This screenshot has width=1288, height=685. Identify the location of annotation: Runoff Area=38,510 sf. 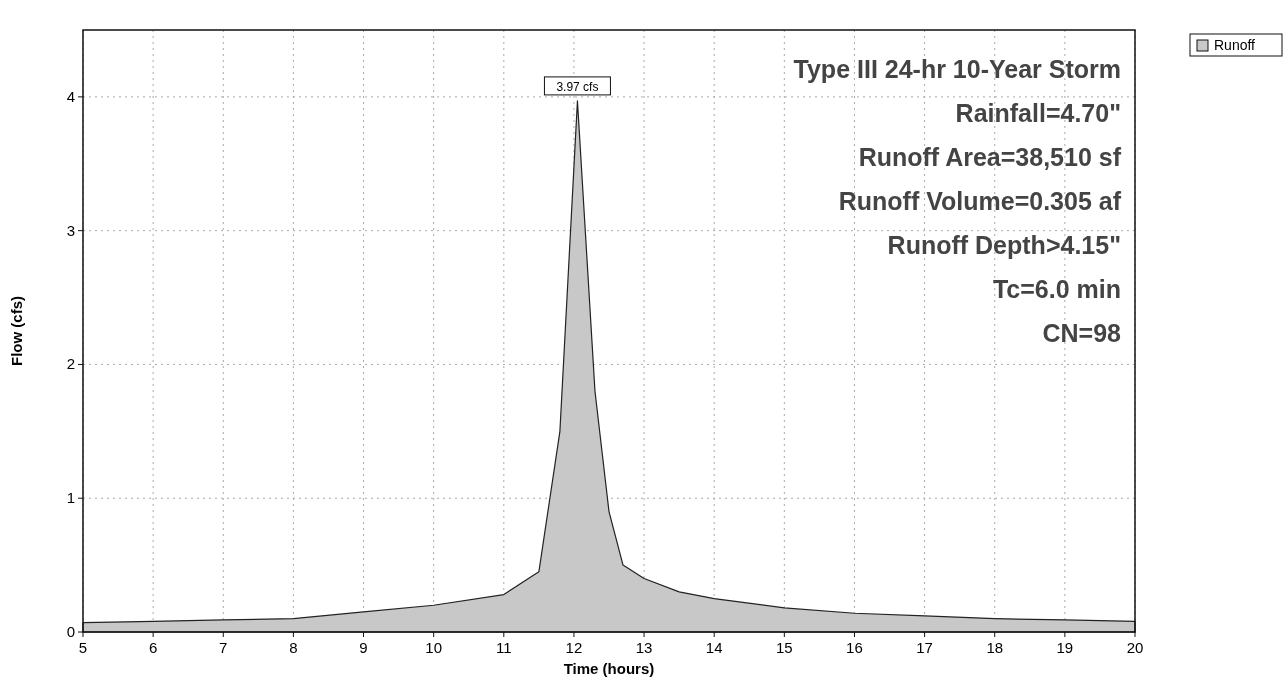
(990, 157).